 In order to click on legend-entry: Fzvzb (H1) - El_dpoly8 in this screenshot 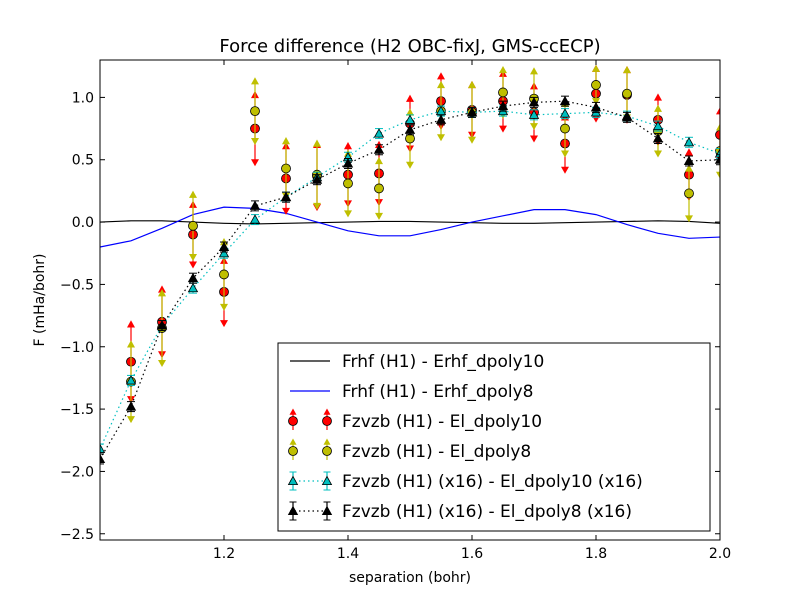, I will do `click(409, 450)`.